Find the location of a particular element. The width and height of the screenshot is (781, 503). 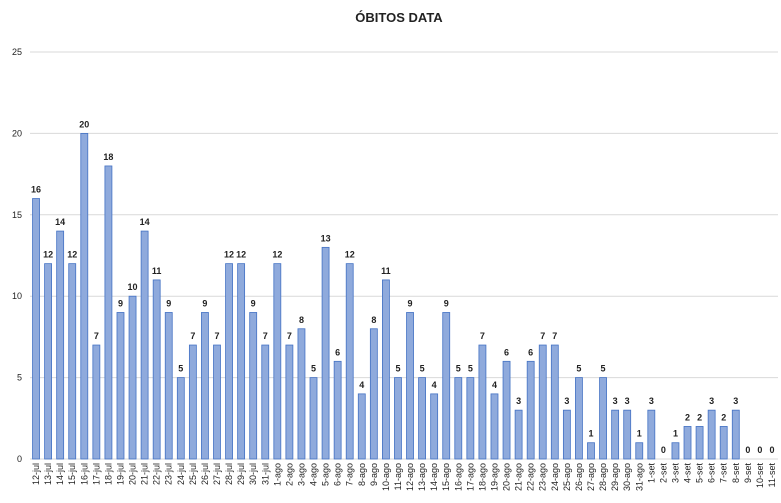

x-tick-label: 8-set is located at coordinates (736, 473).